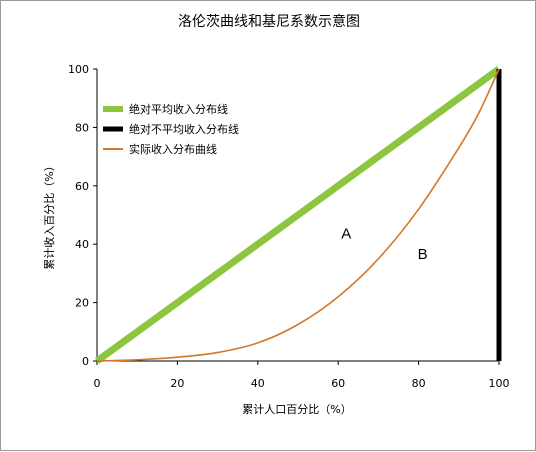  Describe the element at coordinates (384, 243) in the screenshot. I see `annotations: AB` at that location.